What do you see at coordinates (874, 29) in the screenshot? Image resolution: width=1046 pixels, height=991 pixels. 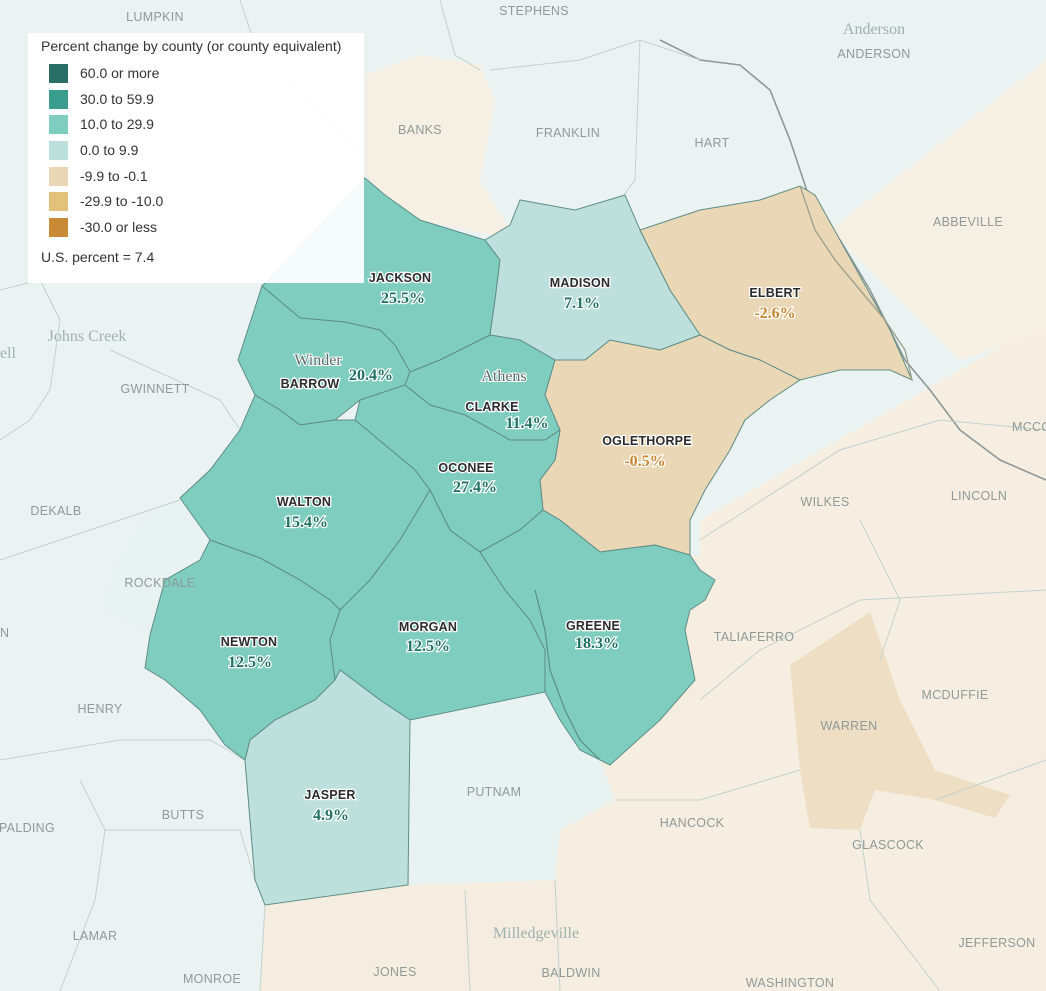 I see `city-anderson: Anderson` at bounding box center [874, 29].